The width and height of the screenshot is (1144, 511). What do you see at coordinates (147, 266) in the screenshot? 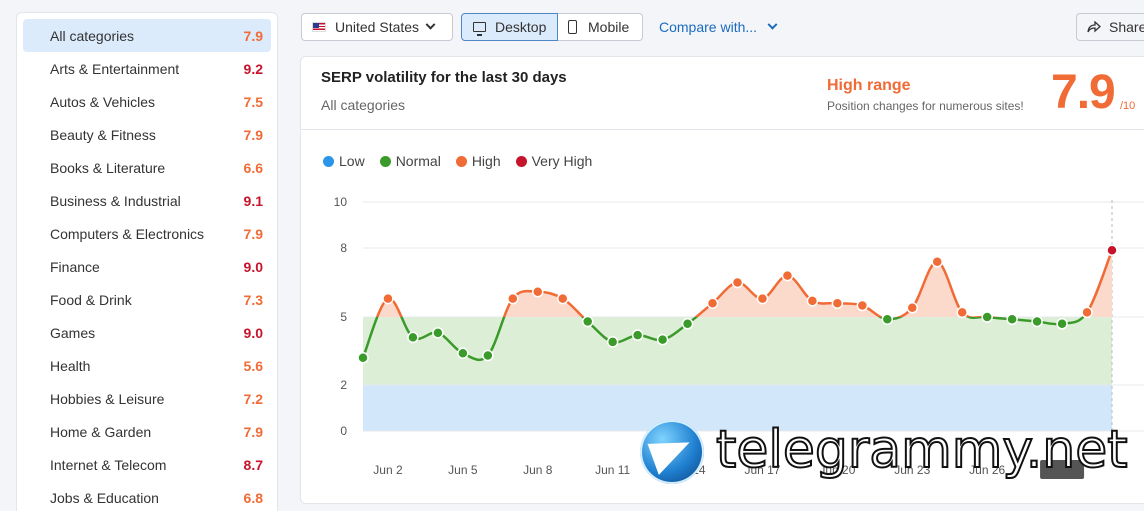
I see `category-item: Finance 9.0` at bounding box center [147, 266].